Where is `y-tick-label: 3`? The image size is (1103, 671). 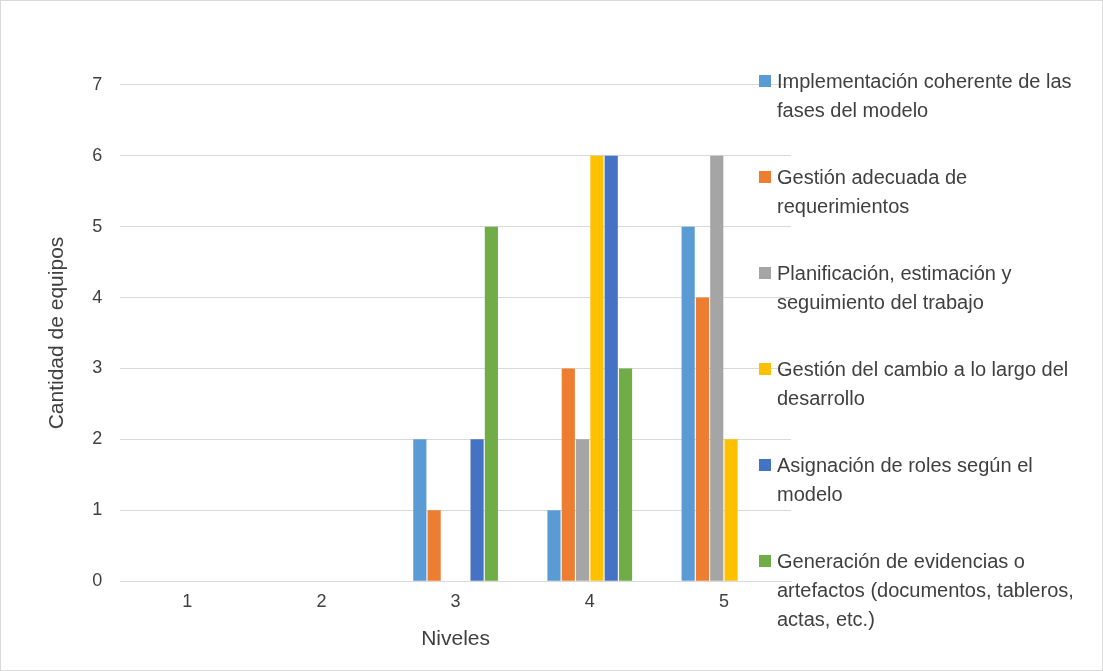
y-tick-label: 3 is located at coordinates (97, 367).